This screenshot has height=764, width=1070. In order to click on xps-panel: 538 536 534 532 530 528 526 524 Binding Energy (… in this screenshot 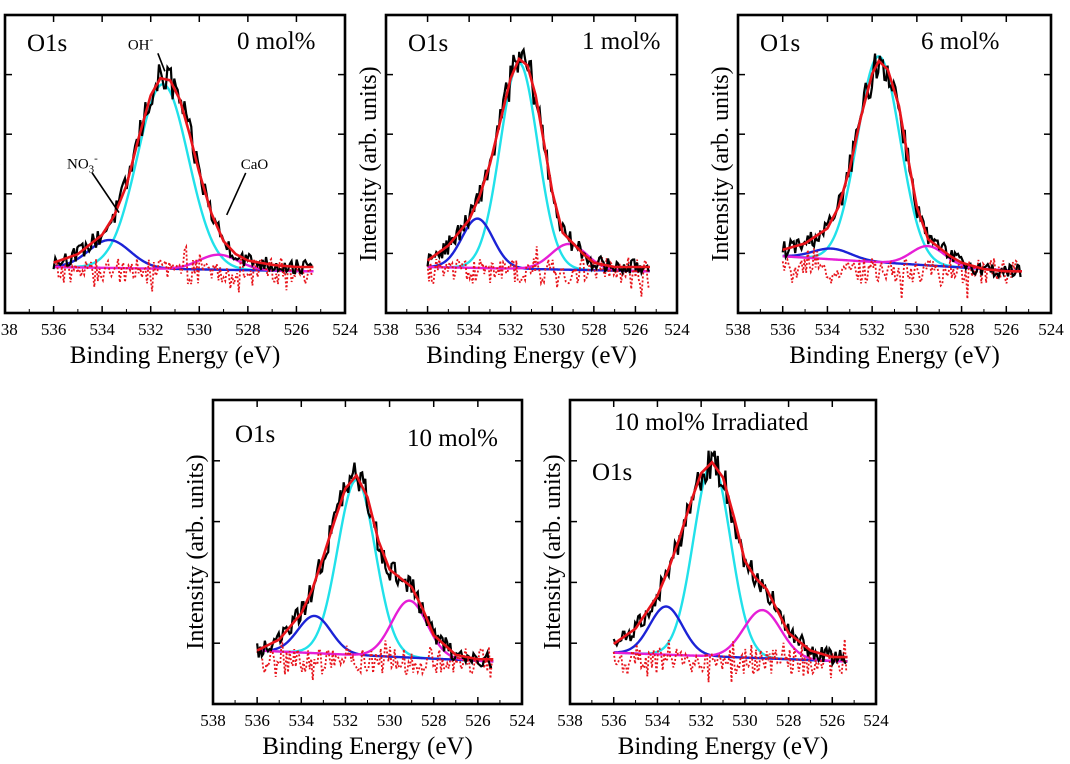, I will do `click(523, 191)`.